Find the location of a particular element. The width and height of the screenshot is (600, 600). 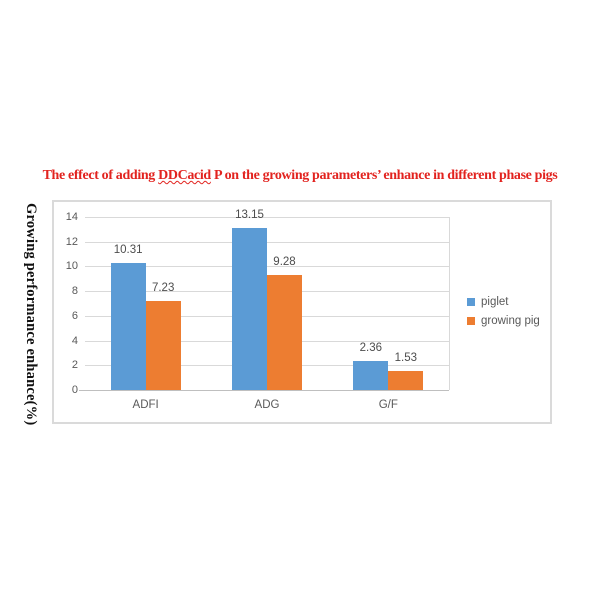

y-axis-title: Growing performance enhance(%) is located at coordinates (31, 314).